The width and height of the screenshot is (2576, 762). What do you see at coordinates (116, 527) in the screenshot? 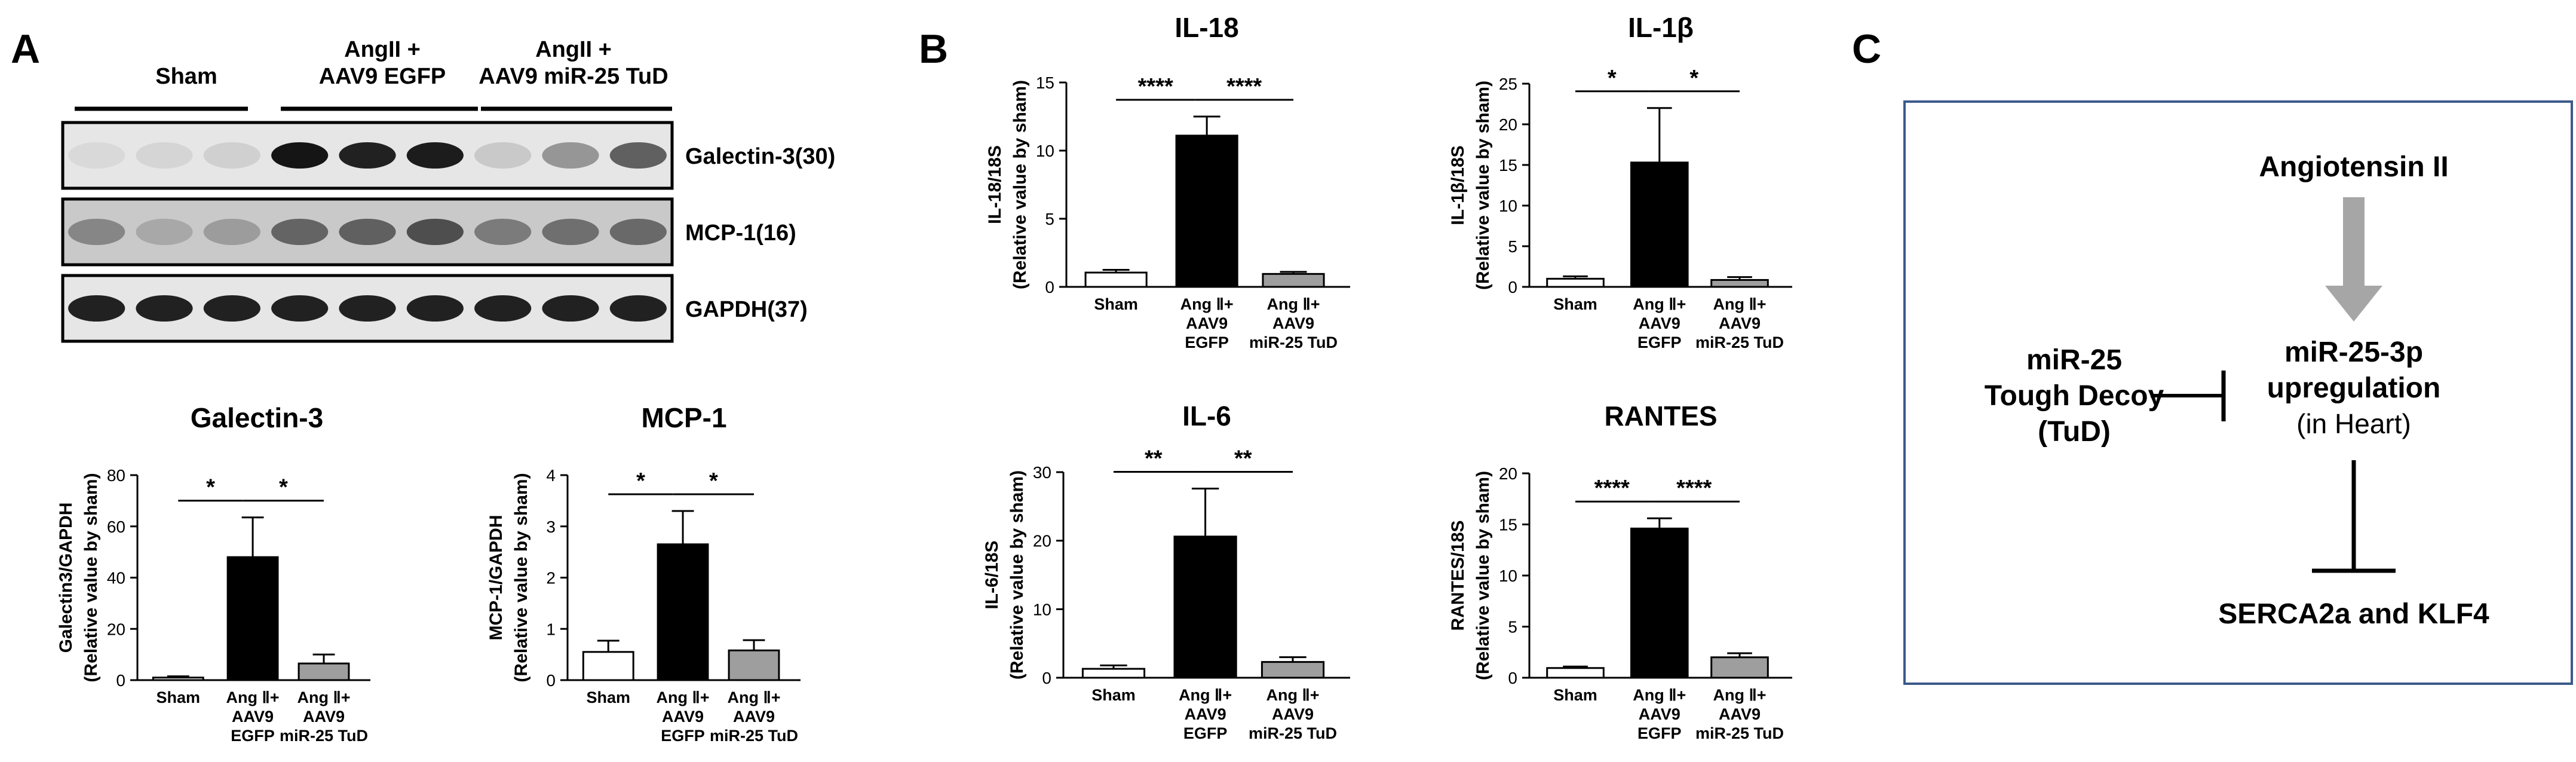
I see `y-tick-label: 60` at bounding box center [116, 527].